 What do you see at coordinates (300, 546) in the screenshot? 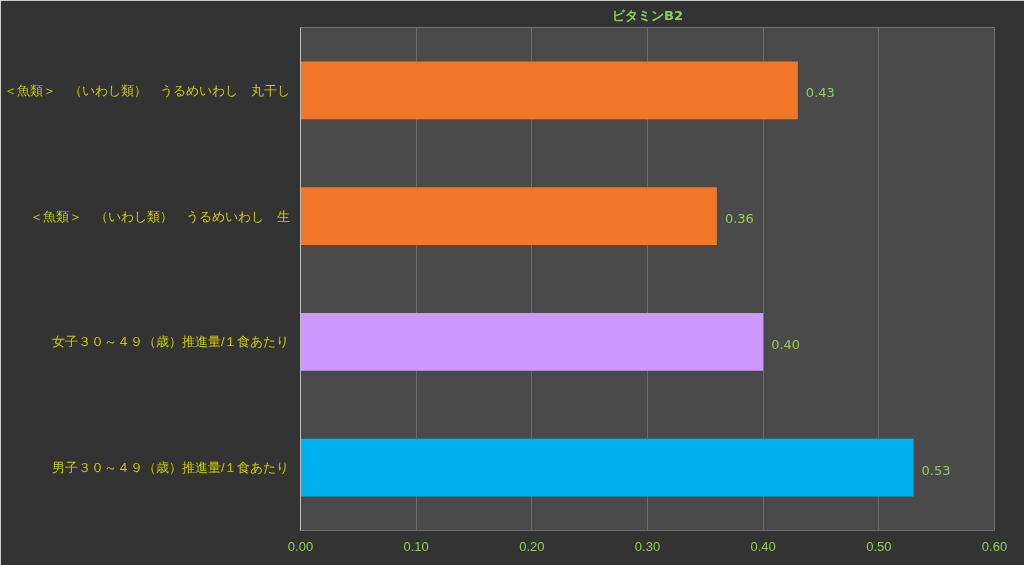
I see `x-tick-label: 0.00` at bounding box center [300, 546].